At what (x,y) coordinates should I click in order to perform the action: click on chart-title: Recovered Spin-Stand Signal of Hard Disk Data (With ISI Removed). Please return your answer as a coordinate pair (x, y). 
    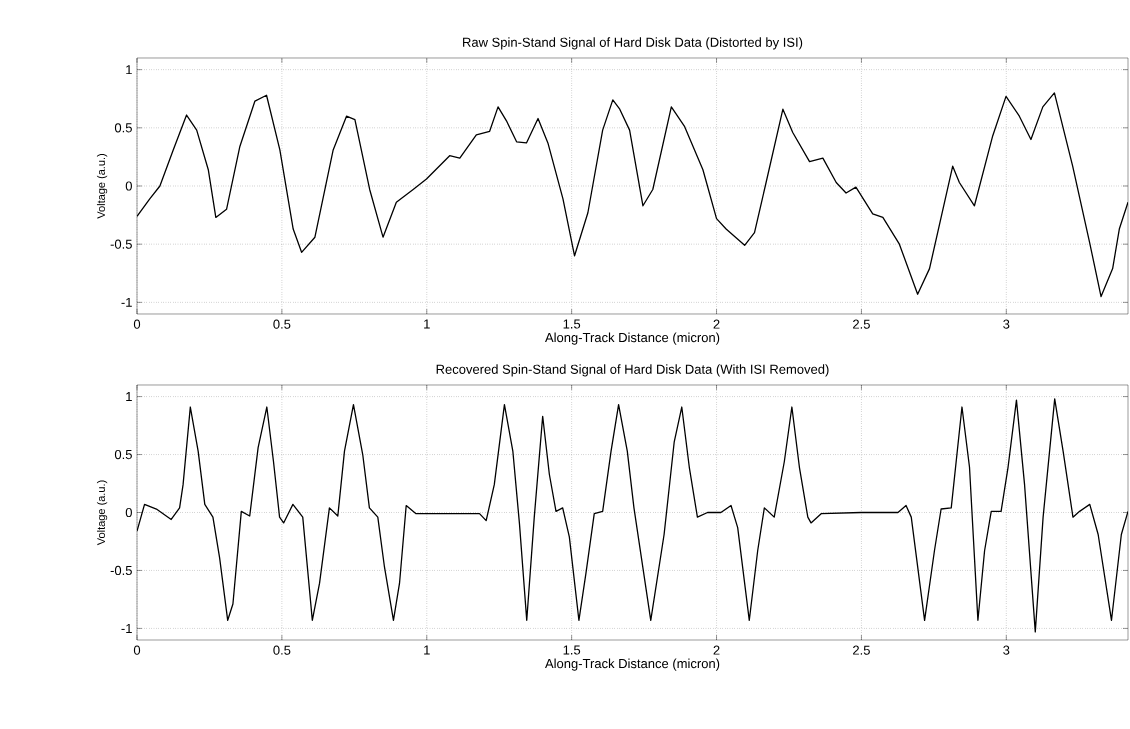
    Looking at the image, I should click on (632, 370).